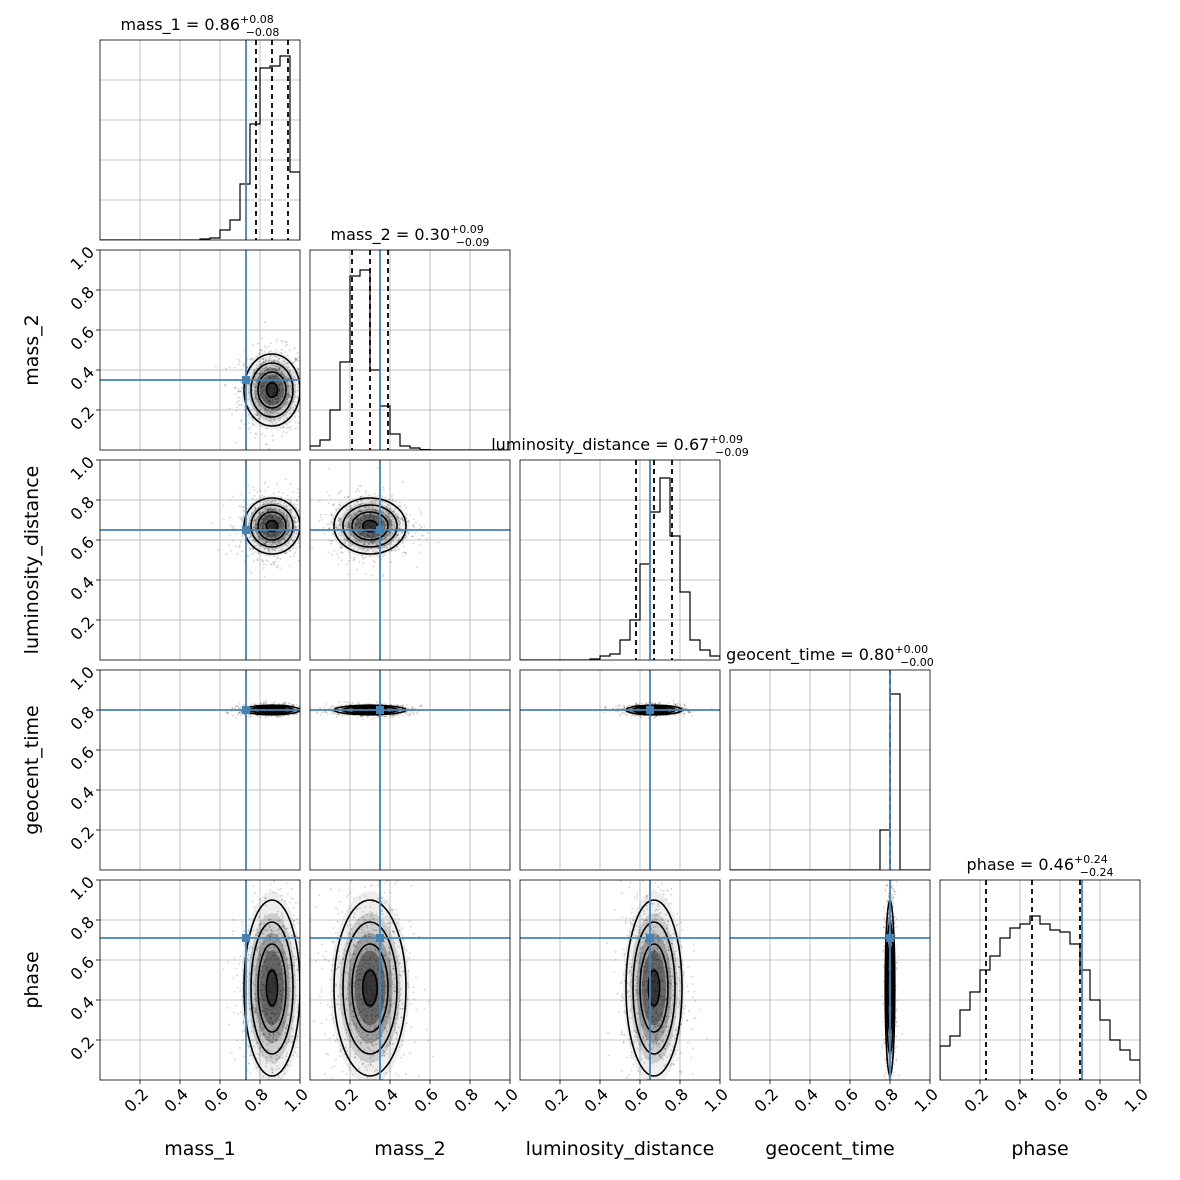 This screenshot has width=1180, height=1180. Describe the element at coordinates (410, 560) in the screenshot. I see `panel-content` at that location.